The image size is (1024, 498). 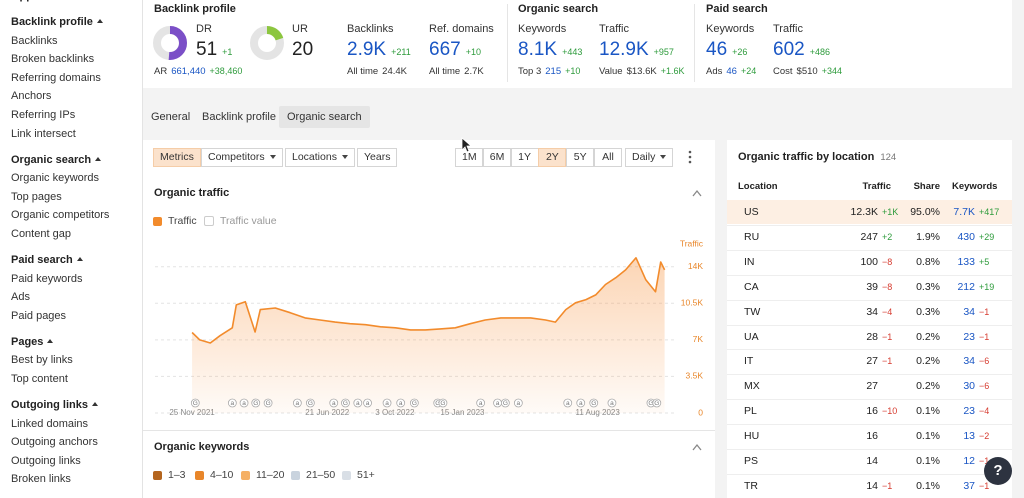 What do you see at coordinates (726, 50) in the screenshot?
I see `metric-value-row: 46 +26` at bounding box center [726, 50].